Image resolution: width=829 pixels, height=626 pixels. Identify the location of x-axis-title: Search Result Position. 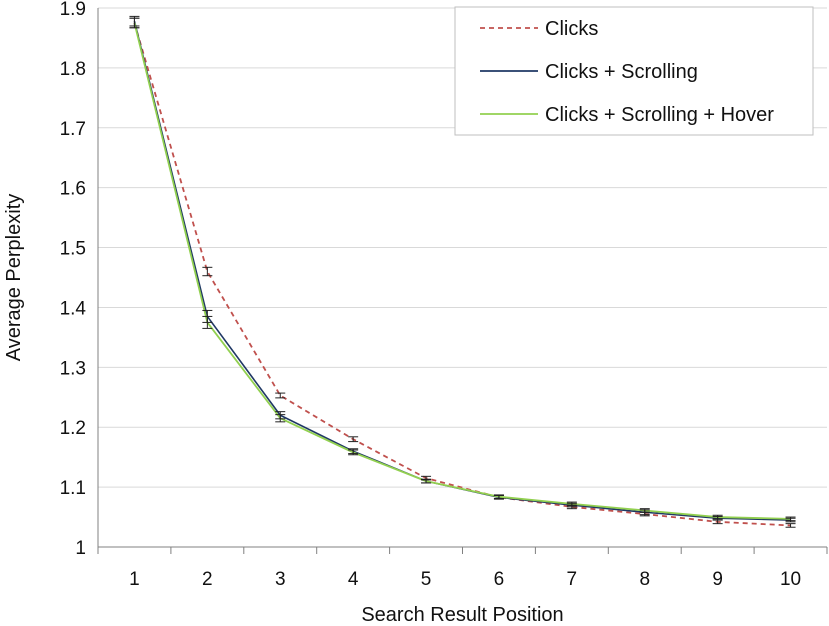
(462, 615).